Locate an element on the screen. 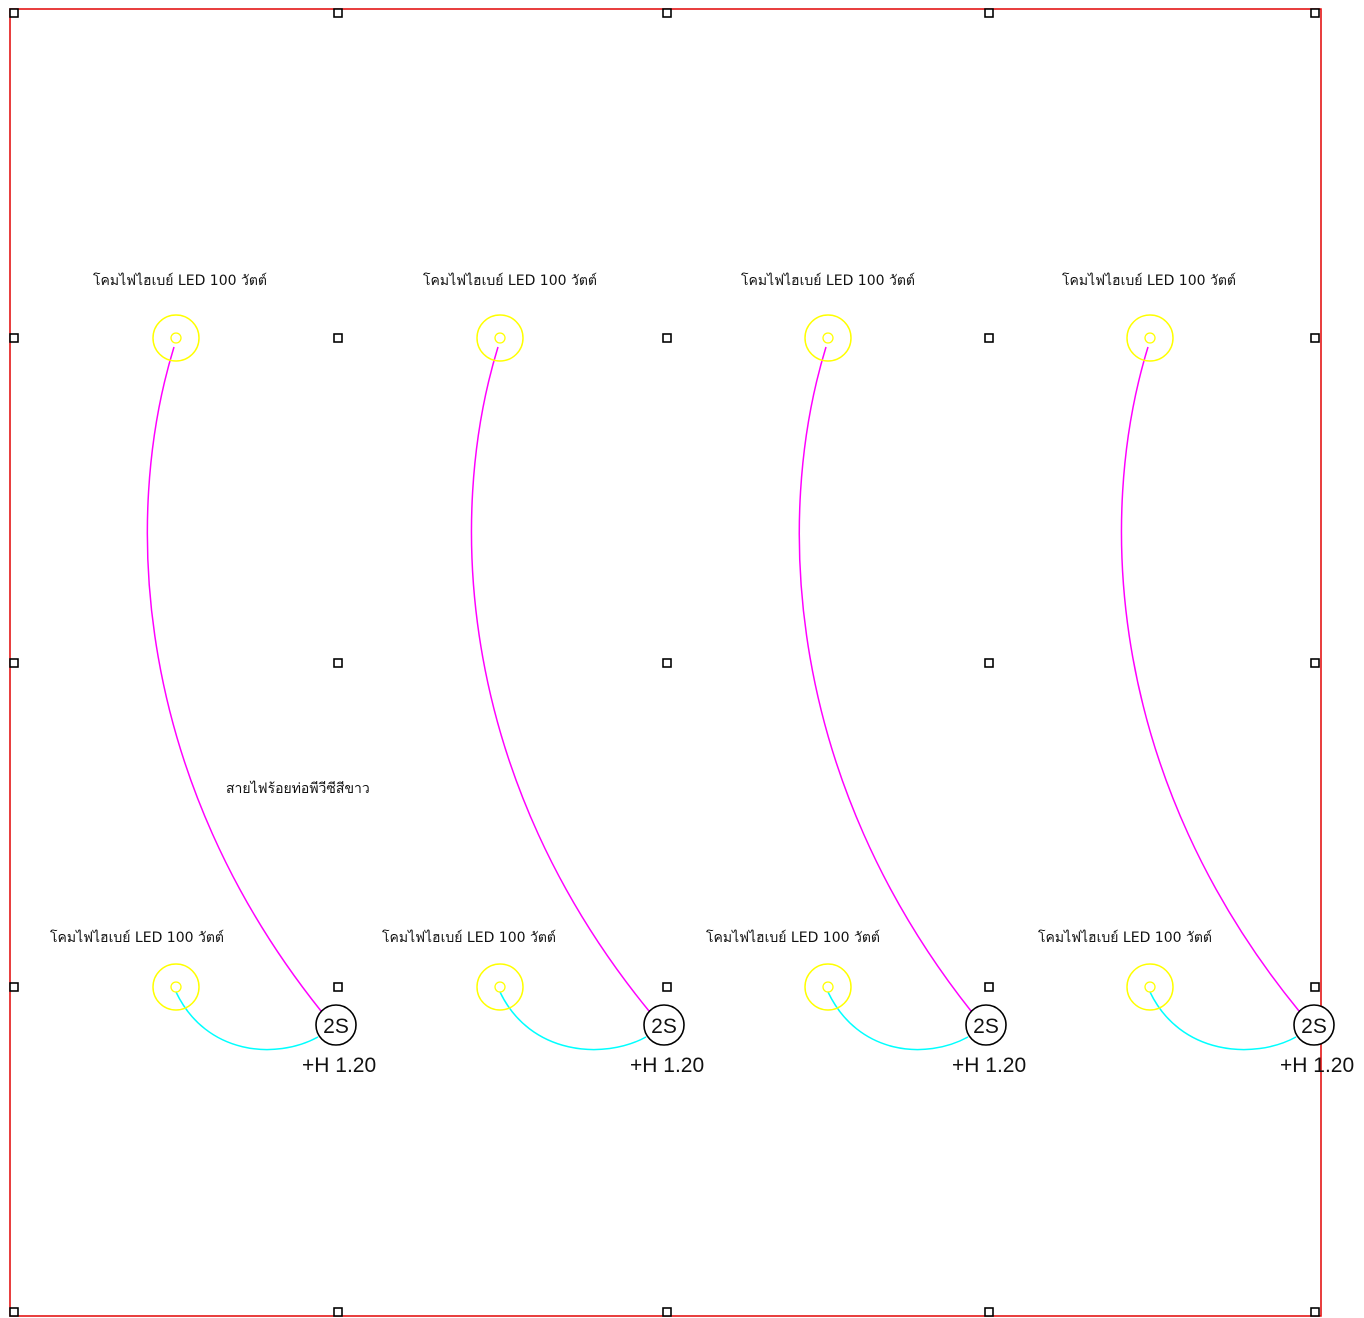 The width and height of the screenshot is (1364, 1318). switches-layer is located at coordinates (825, 1025).